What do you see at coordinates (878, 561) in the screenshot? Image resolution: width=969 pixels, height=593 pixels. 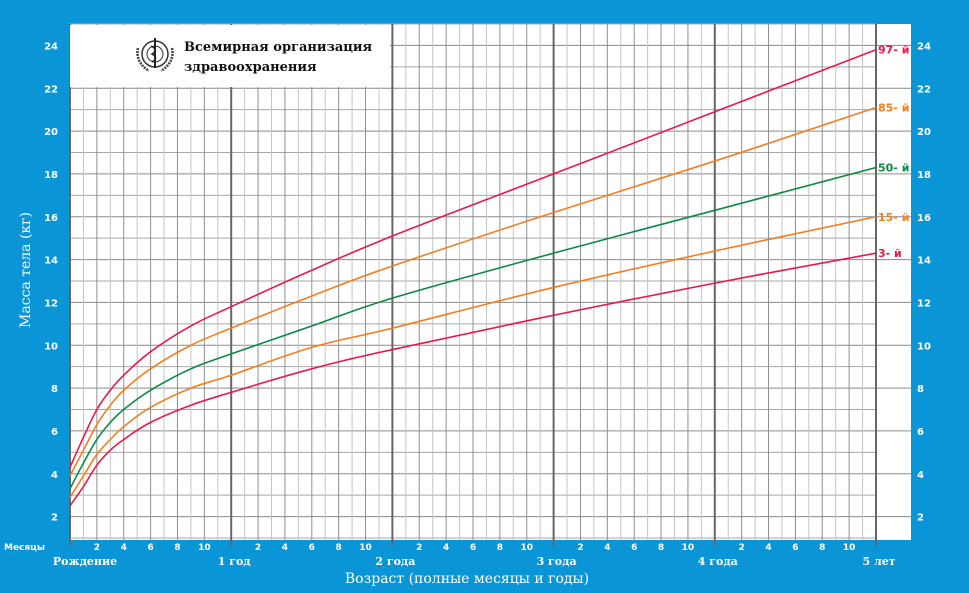 I see `year-label: 5 лет` at bounding box center [878, 561].